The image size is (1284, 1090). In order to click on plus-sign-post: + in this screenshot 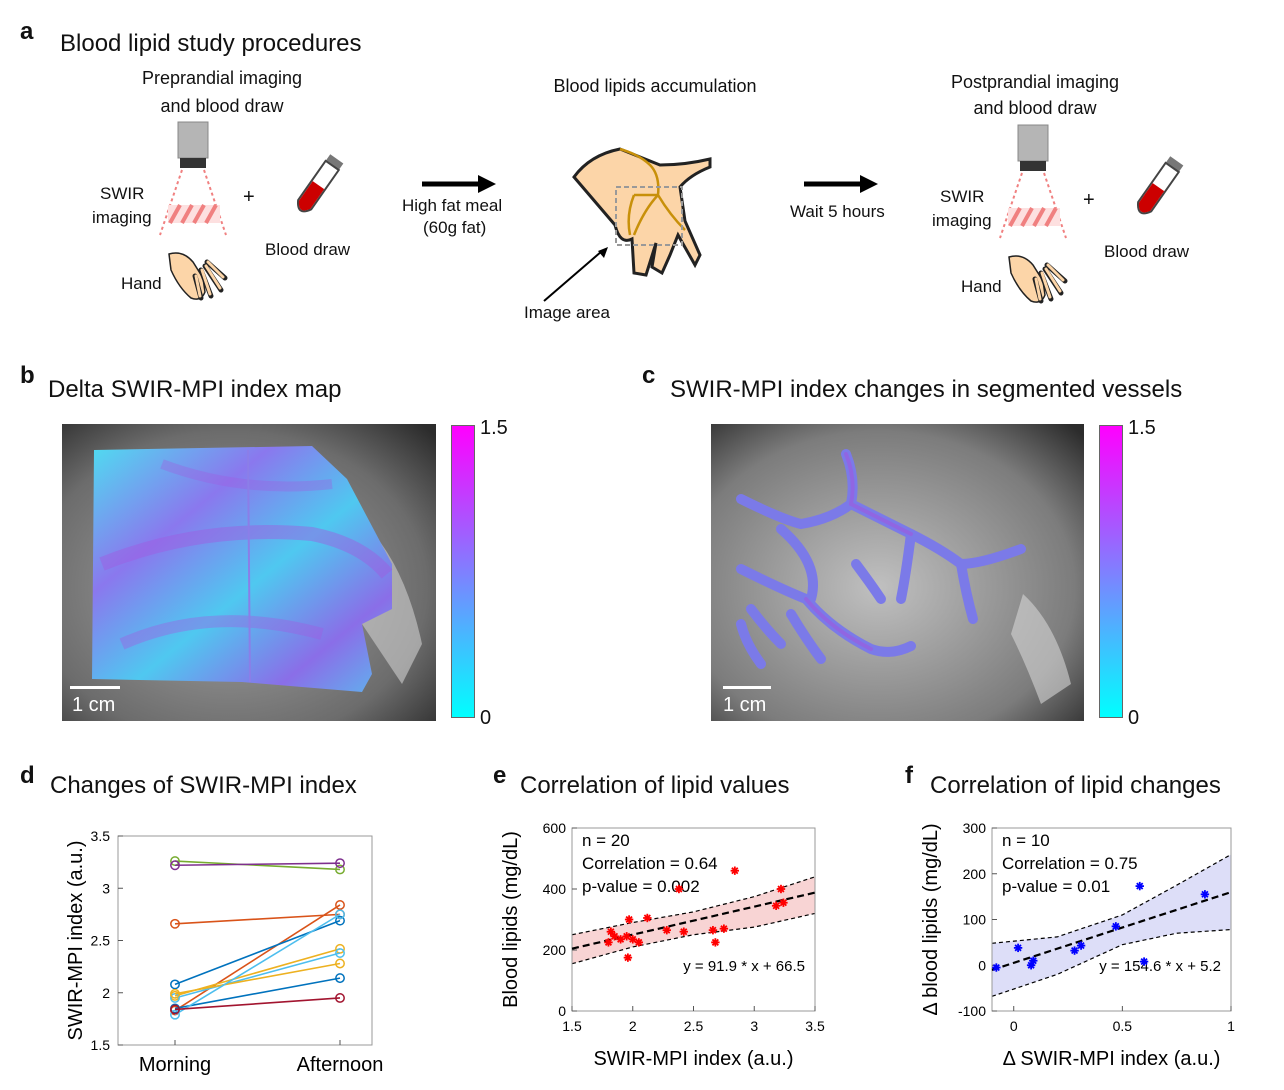, I will do `click(1089, 200)`.